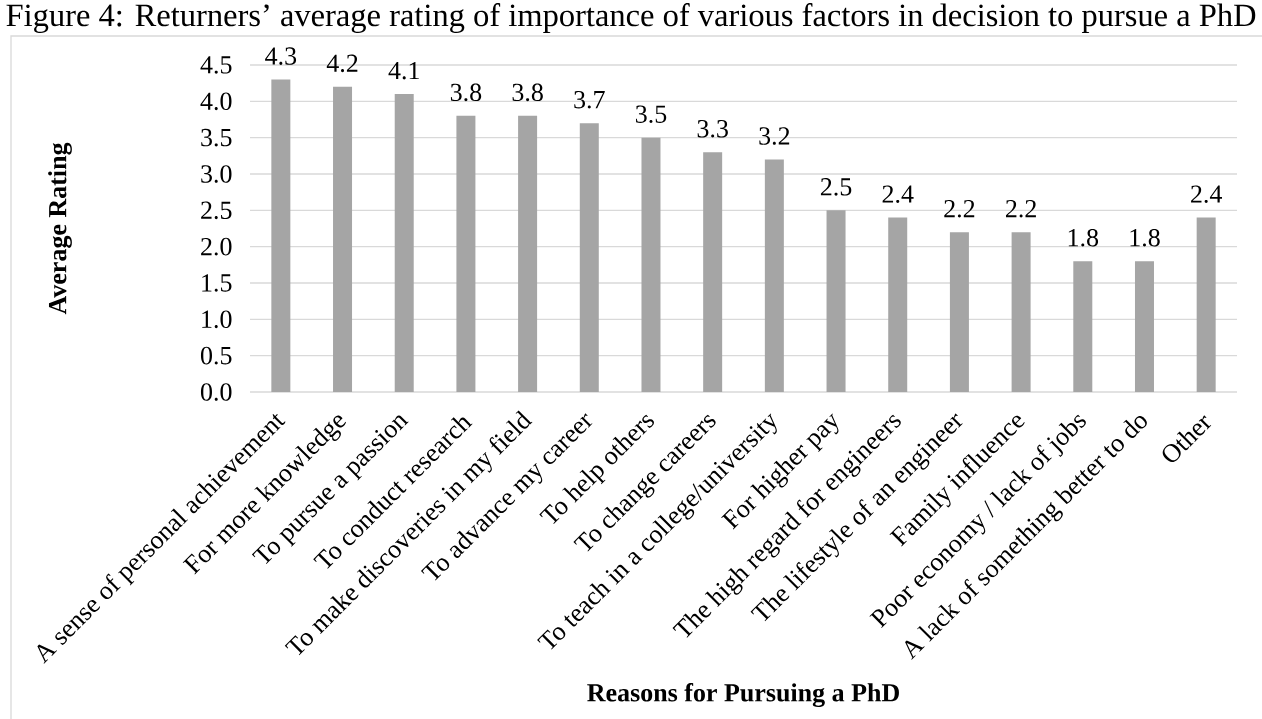  Describe the element at coordinates (281, 56) in the screenshot. I see `data-label: 4.3` at that location.